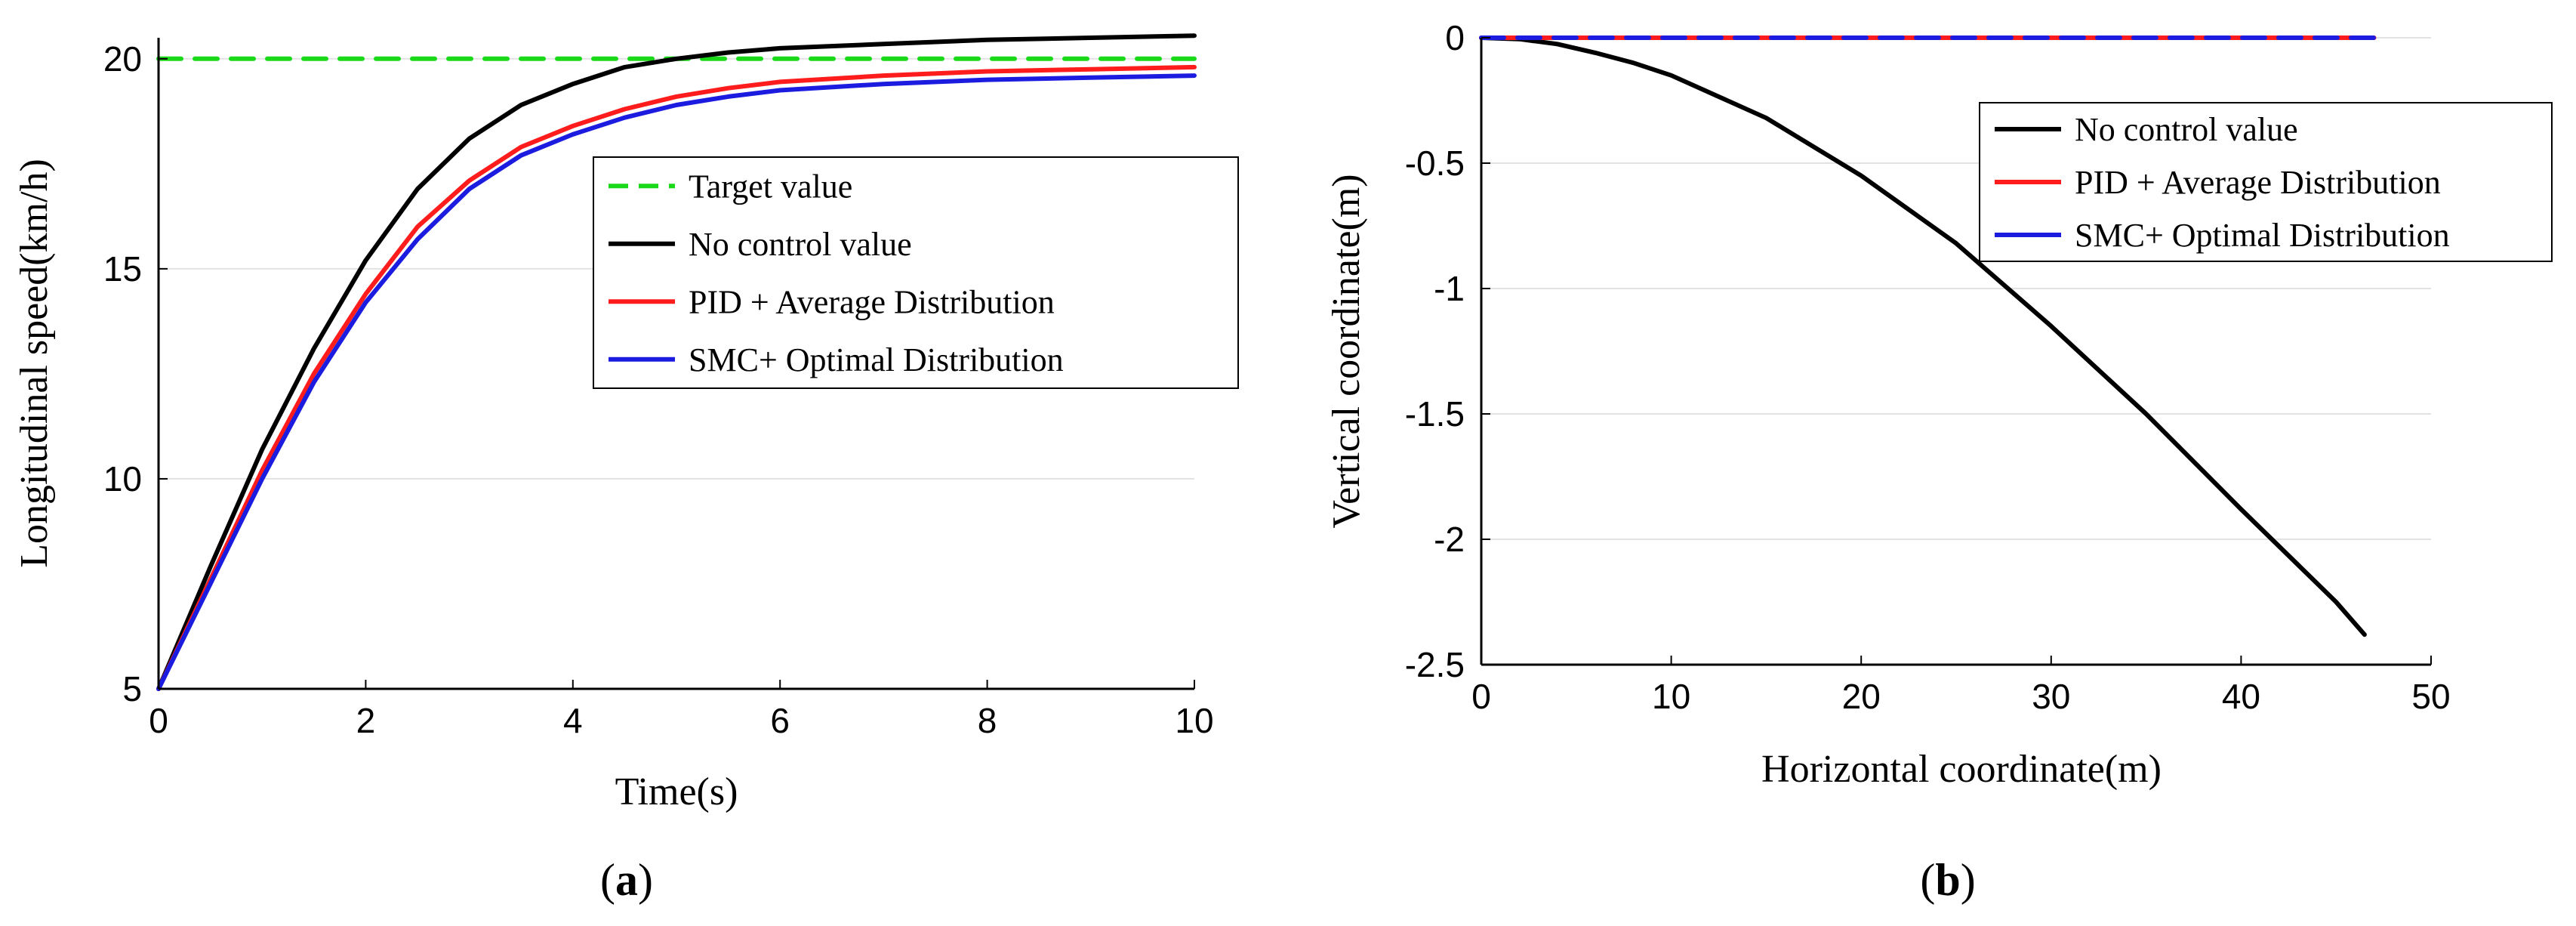 Image resolution: width=2576 pixels, height=926 pixels. I want to click on y-axis-label: Vertical coordinate(m), so click(1346, 351).